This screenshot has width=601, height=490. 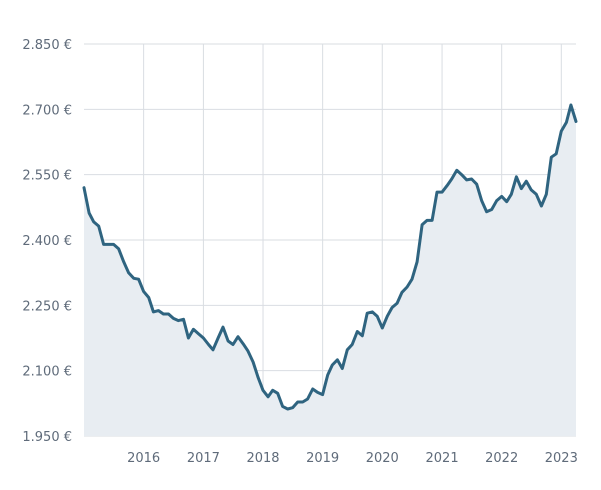 What do you see at coordinates (322, 458) in the screenshot?
I see `x-tick-label: 2019` at bounding box center [322, 458].